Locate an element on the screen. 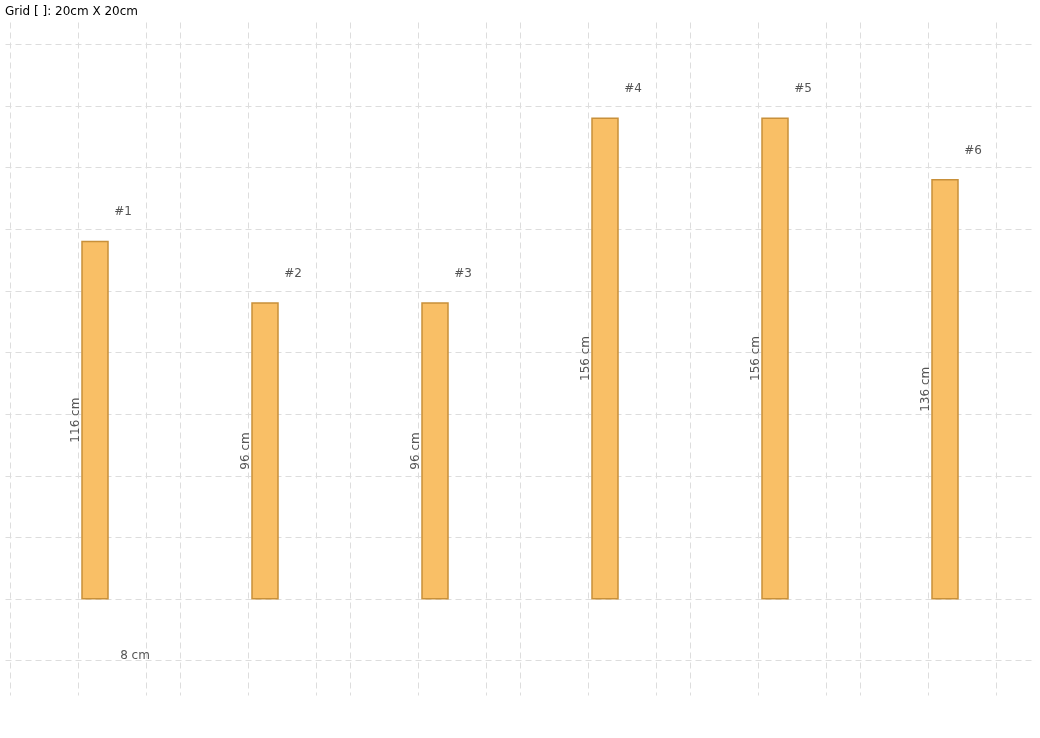 The image size is (1040, 738). text: 8 cm is located at coordinates (135, 655).